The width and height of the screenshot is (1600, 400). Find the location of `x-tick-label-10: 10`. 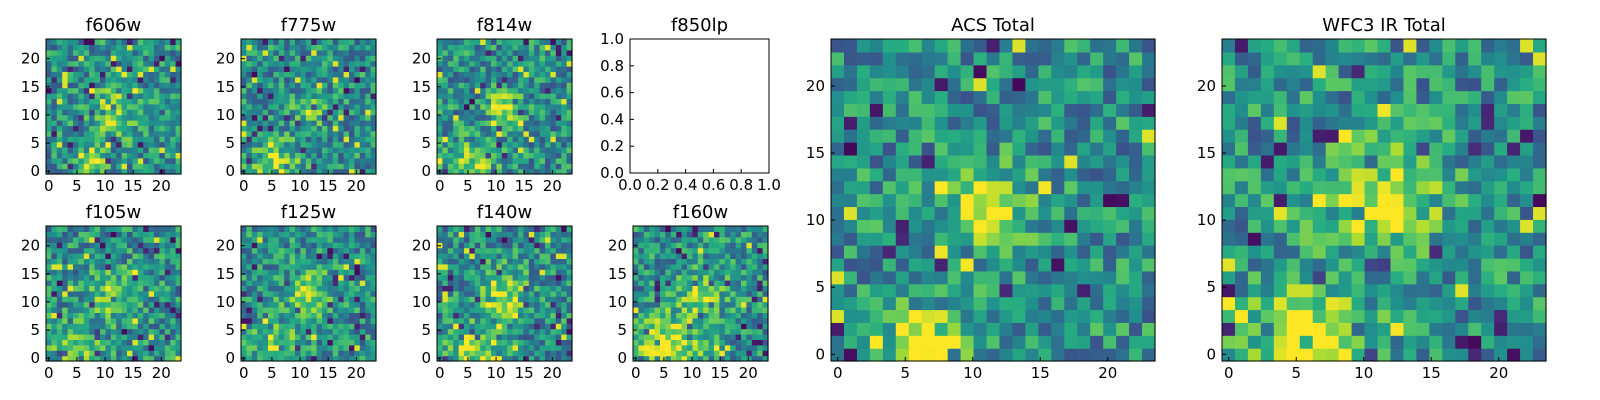

x-tick-label-10: 10 is located at coordinates (300, 373).